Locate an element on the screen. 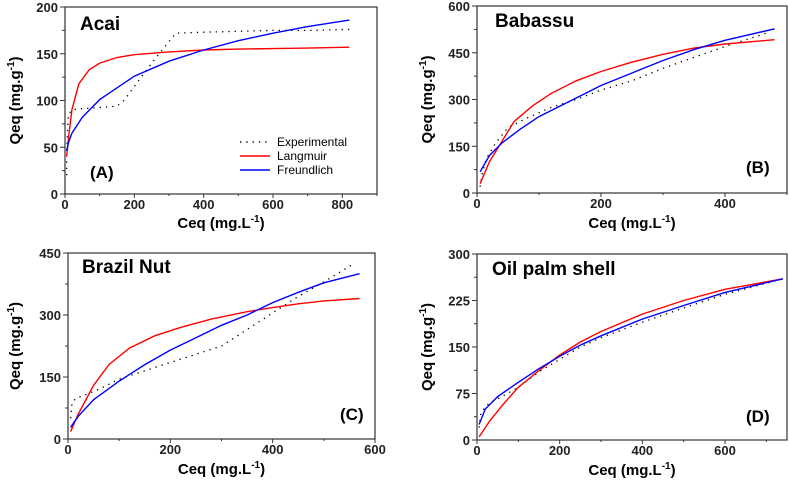 The width and height of the screenshot is (789, 480). y-tick-label: 600 is located at coordinates (459, 7).